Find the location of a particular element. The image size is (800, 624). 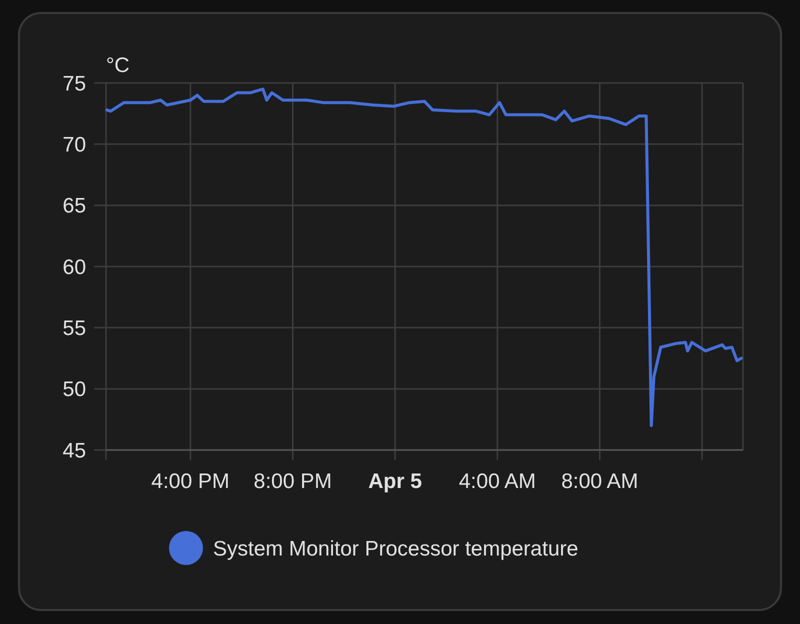

x-tick-label: Apr 5 is located at coordinates (395, 481).